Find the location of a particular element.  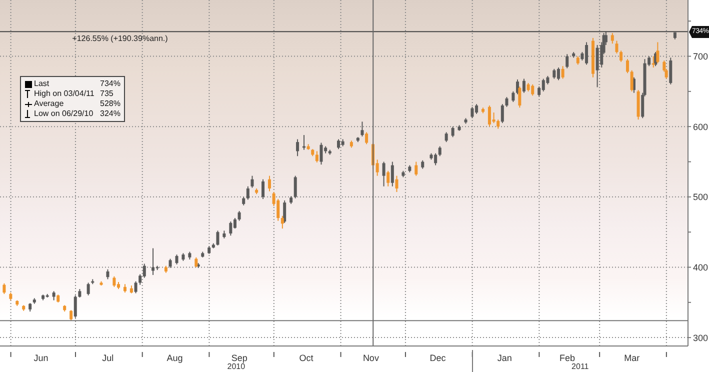

y-tick-label: 700 is located at coordinates (700, 56).